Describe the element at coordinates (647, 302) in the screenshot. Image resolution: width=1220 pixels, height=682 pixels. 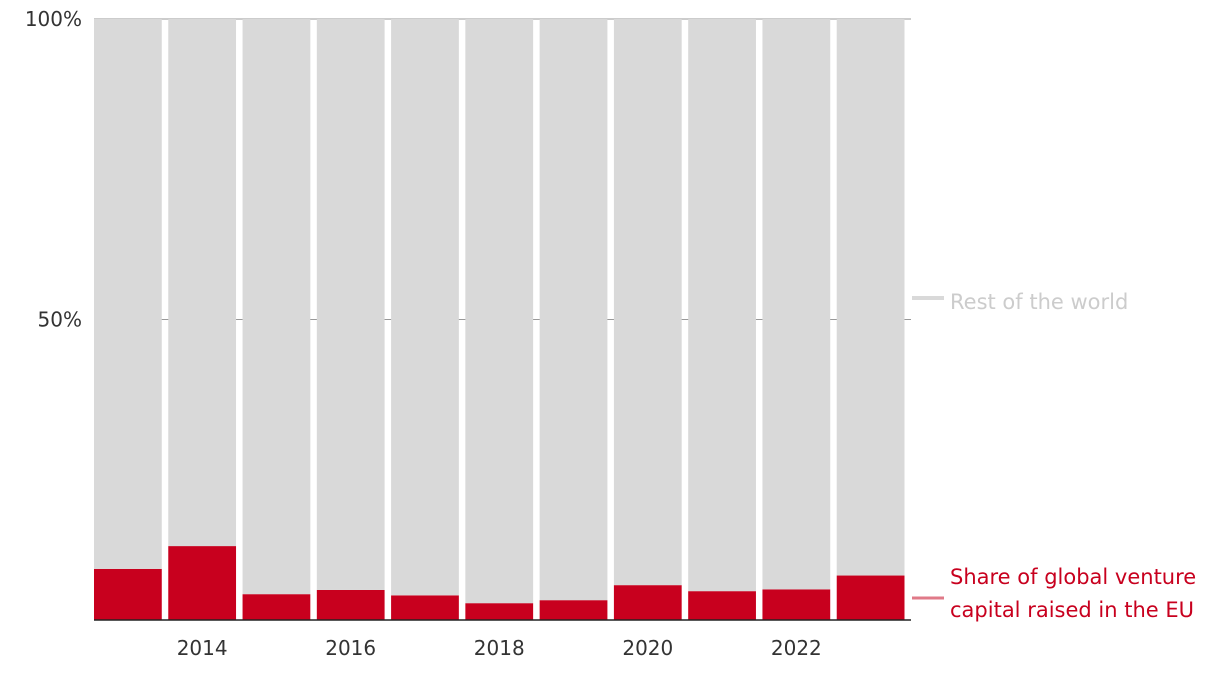
I see `bar-rest-2020` at that location.